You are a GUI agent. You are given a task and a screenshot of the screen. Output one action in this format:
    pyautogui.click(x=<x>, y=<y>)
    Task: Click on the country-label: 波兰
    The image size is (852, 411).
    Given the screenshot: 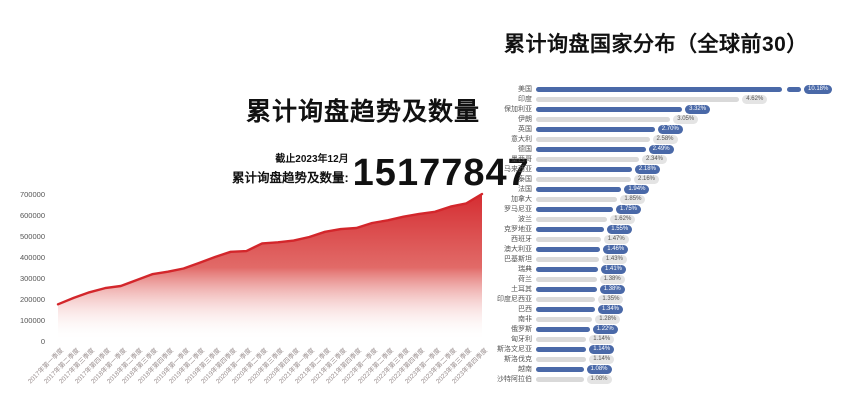 What is the action you would take?
    pyautogui.click(x=525, y=219)
    